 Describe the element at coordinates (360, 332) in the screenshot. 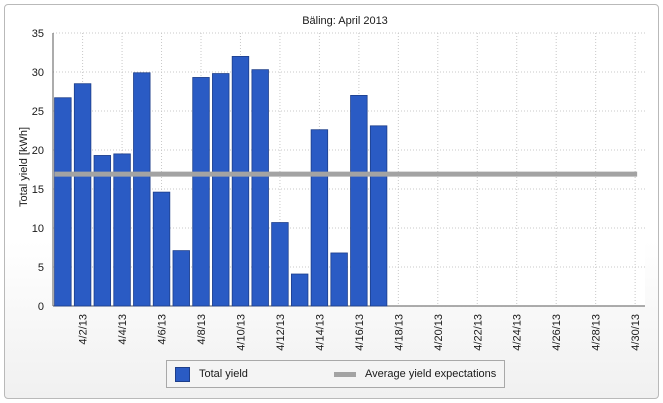

I see `x-tick-label: 4/16/13` at that location.